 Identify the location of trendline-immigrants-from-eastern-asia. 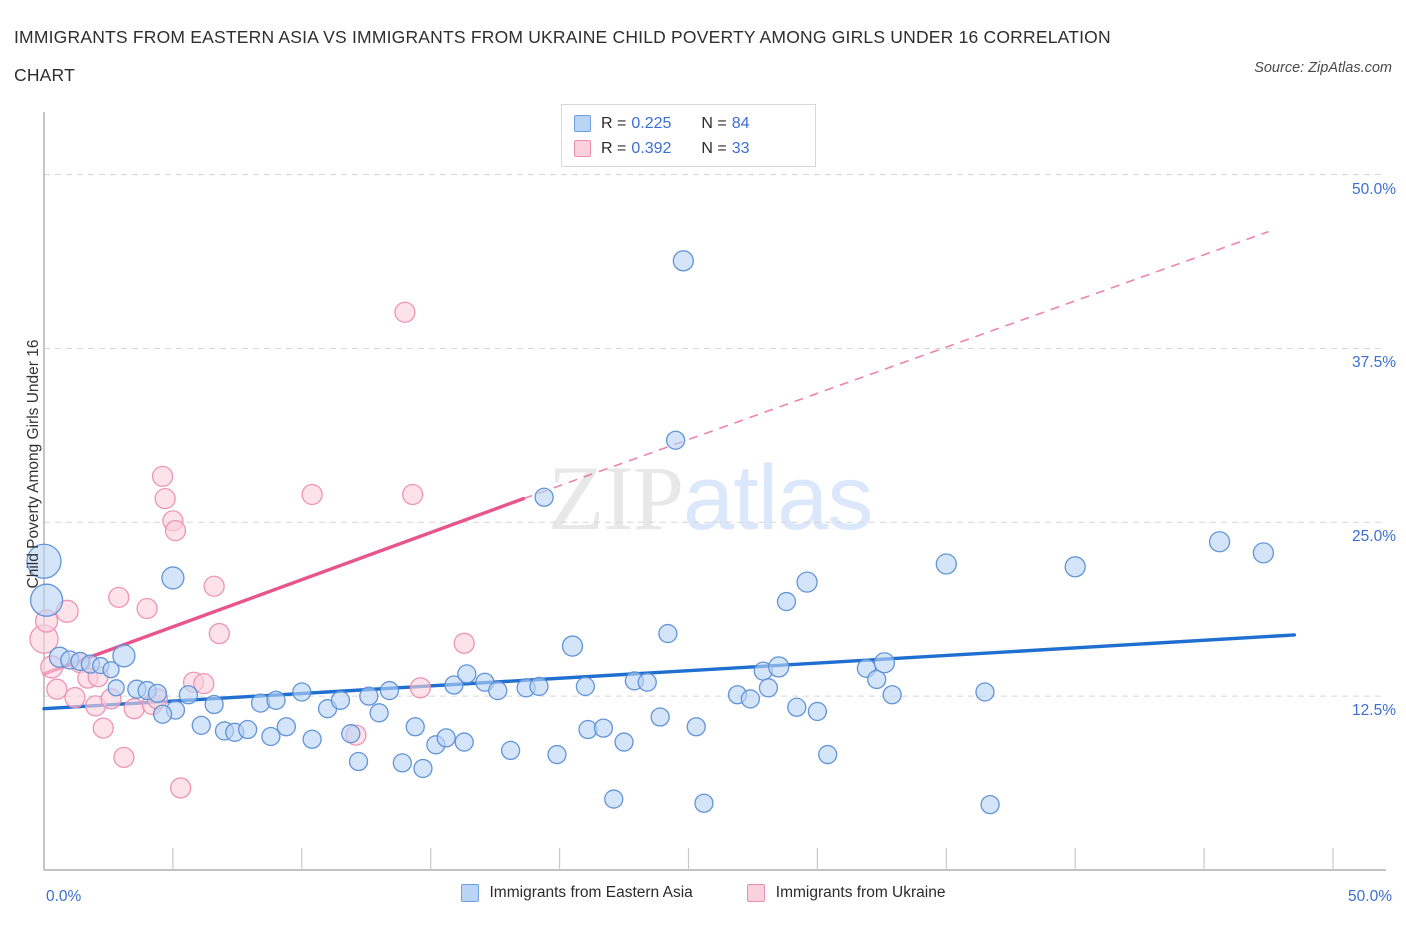
(669, 672).